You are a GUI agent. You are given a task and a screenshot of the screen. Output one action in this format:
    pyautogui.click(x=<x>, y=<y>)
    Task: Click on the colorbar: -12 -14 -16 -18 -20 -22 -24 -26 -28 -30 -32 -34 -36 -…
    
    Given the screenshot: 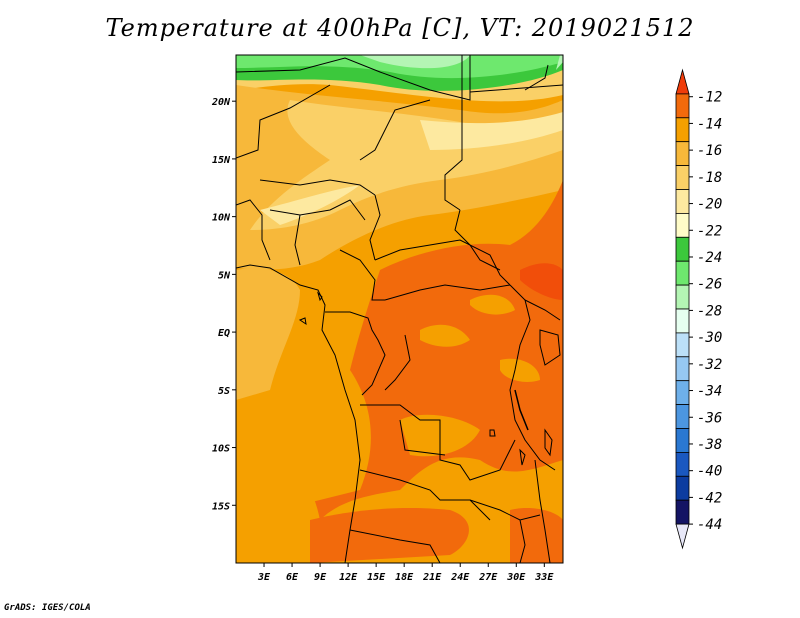 What is the action you would take?
    pyautogui.click(x=698, y=309)
    